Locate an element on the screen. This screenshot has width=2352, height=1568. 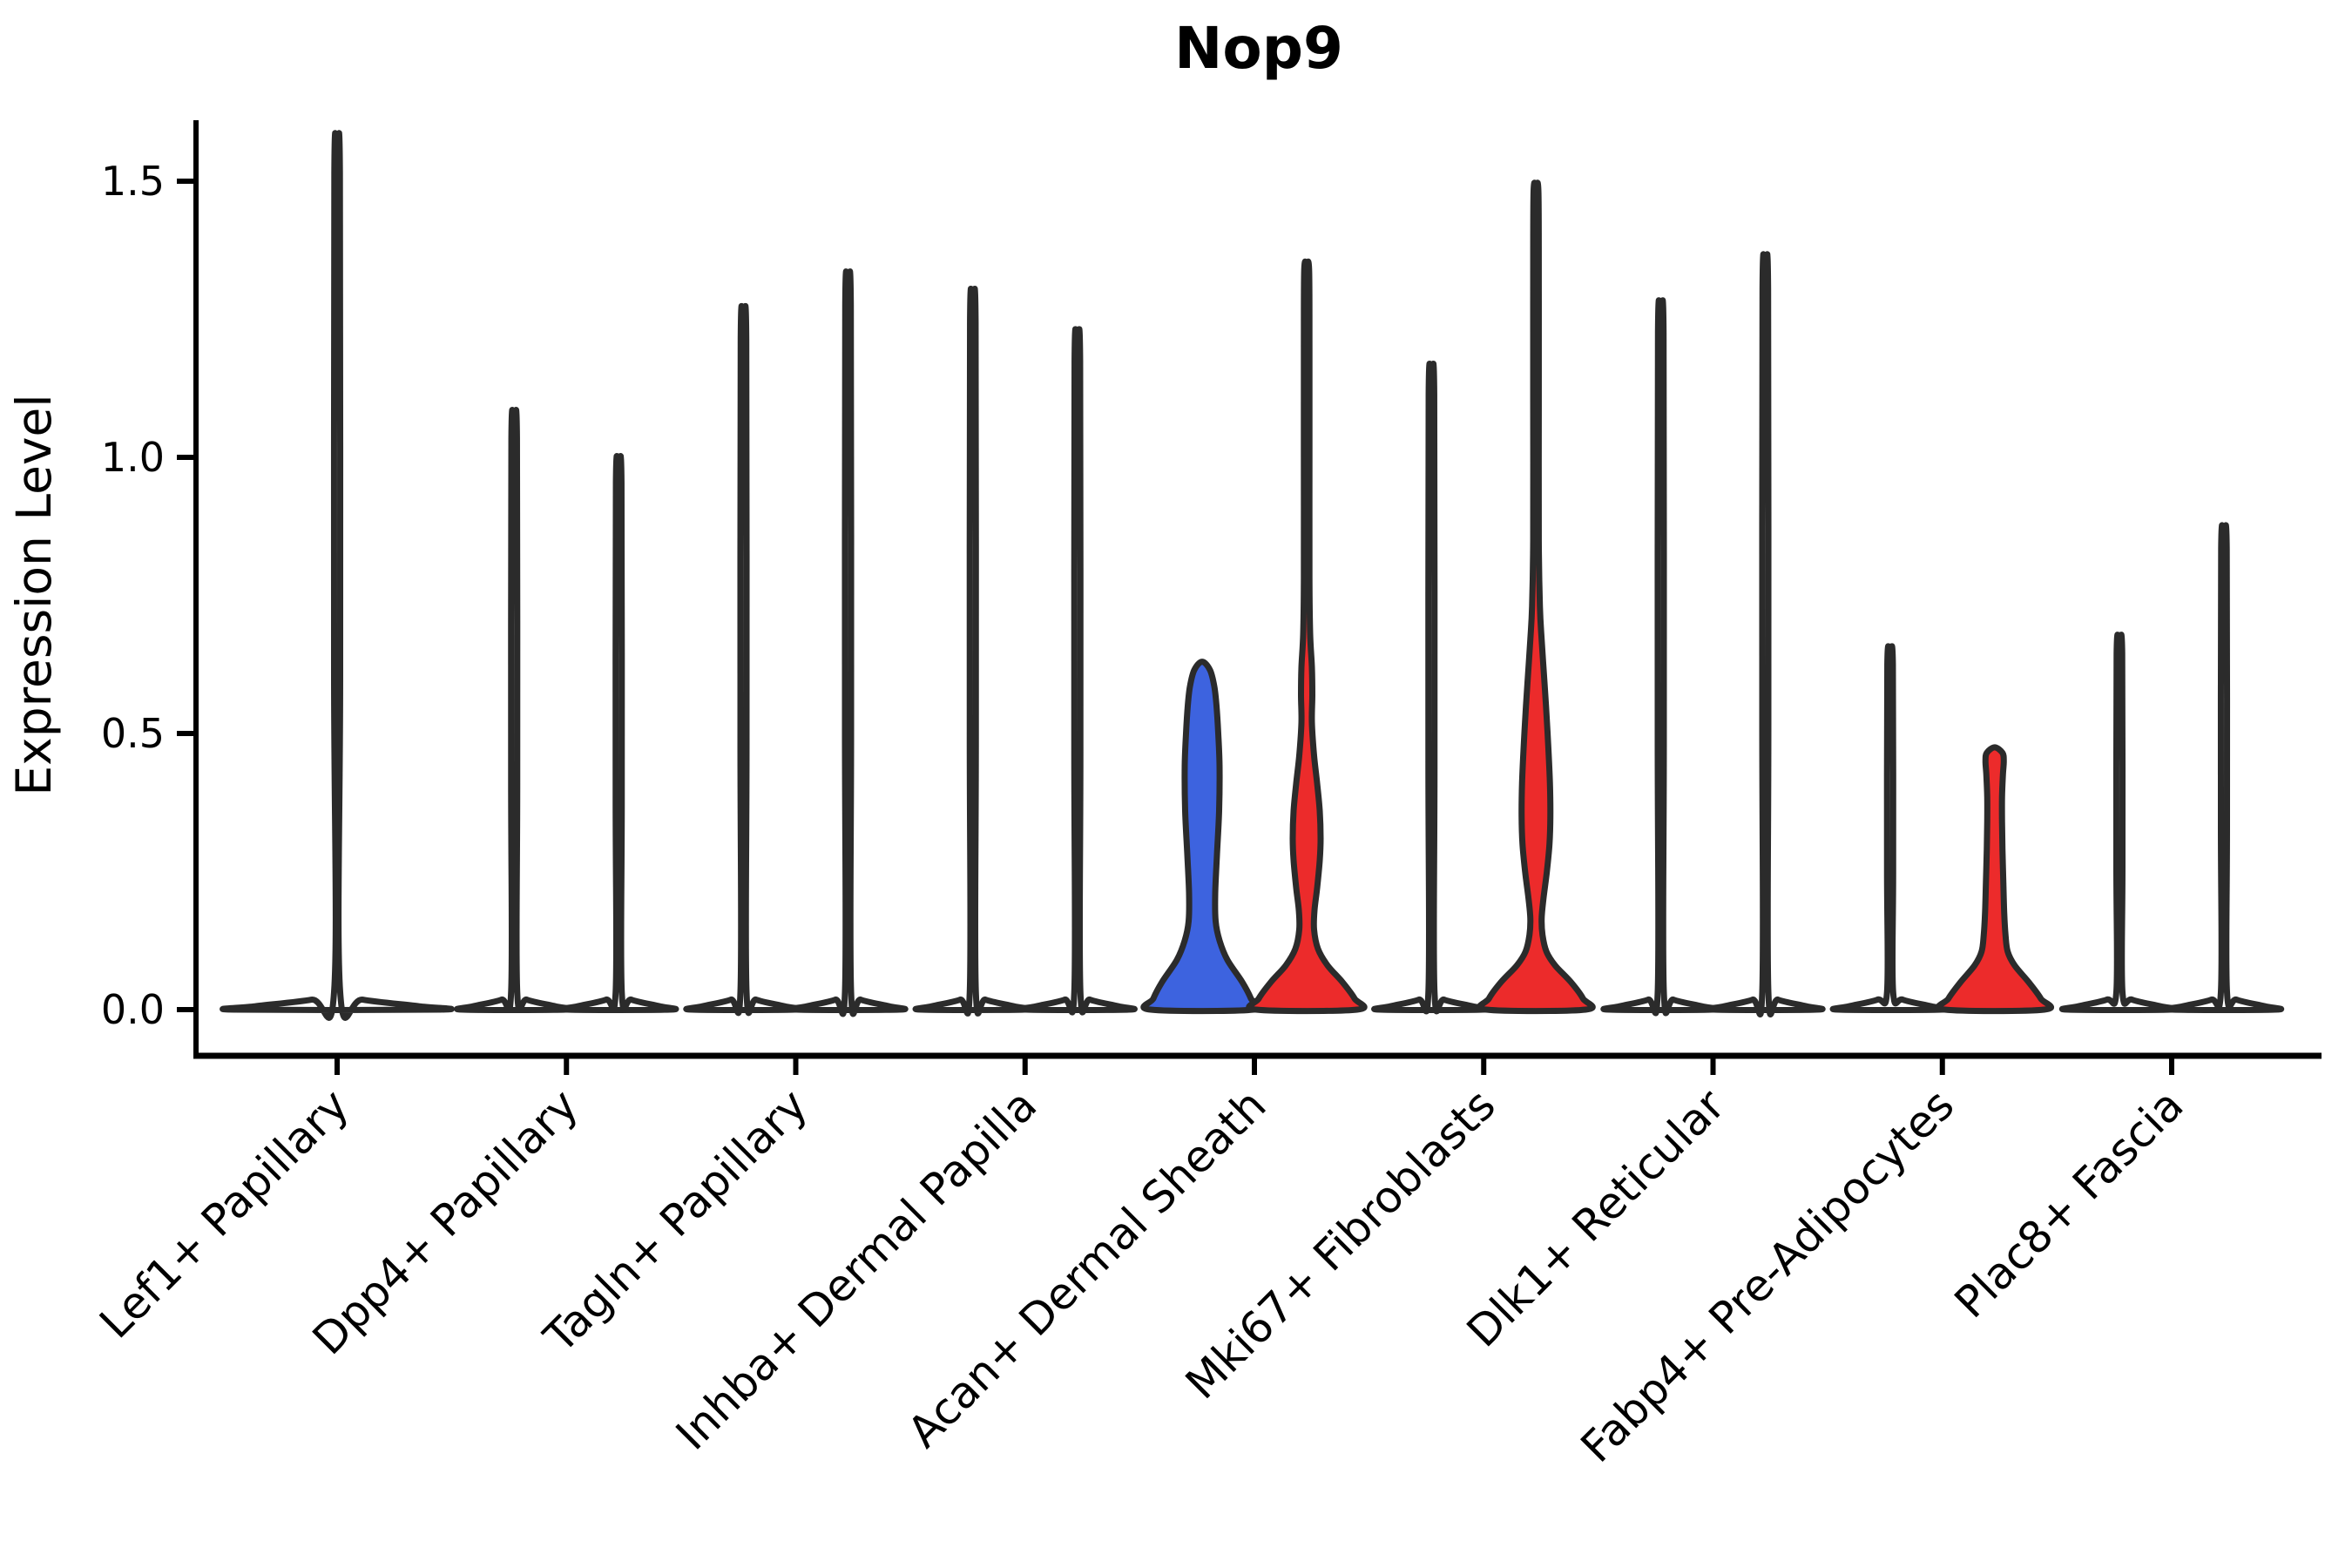
violin-mki67-fibroblasts-right is located at coordinates (1536, 597).